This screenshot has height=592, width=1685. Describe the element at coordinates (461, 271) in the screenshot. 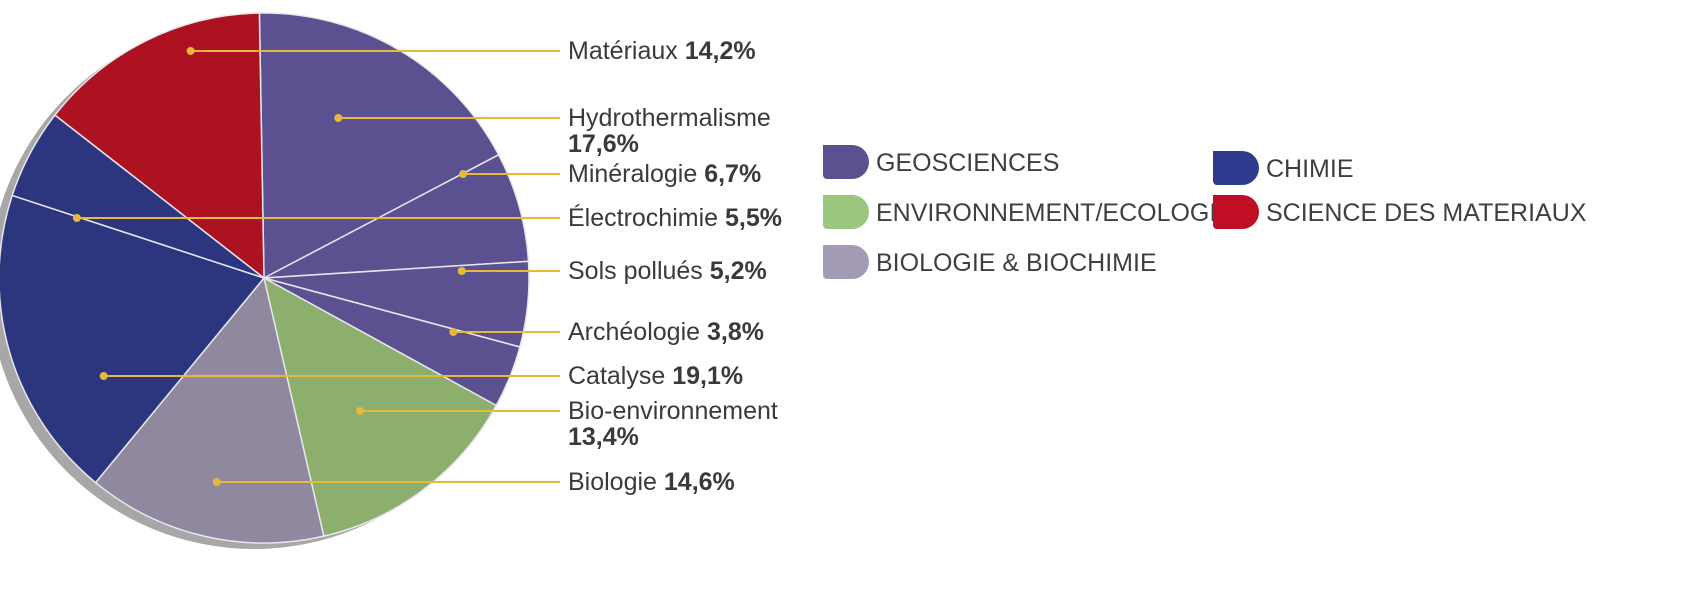

I see `leader-dot-sols-pollues` at that location.